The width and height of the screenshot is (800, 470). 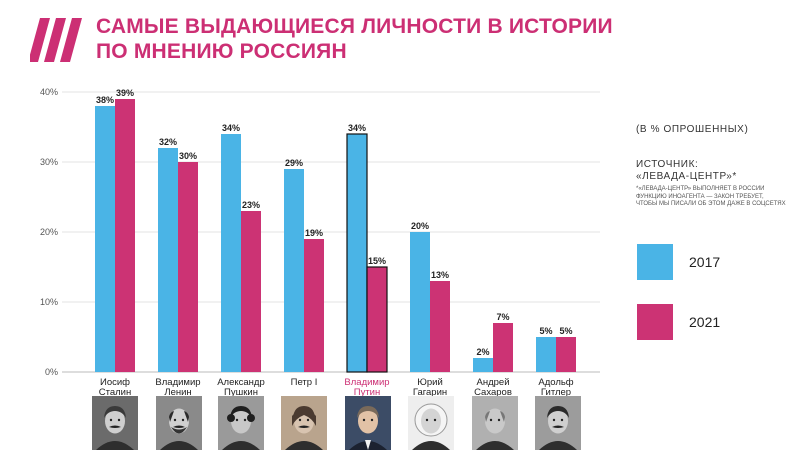 I want to click on title-line-1: САМЫЕ ВЫДАЮЩИЕСЯ ЛИЧНОСТИ В ИСТОРИИ, so click(x=354, y=26).